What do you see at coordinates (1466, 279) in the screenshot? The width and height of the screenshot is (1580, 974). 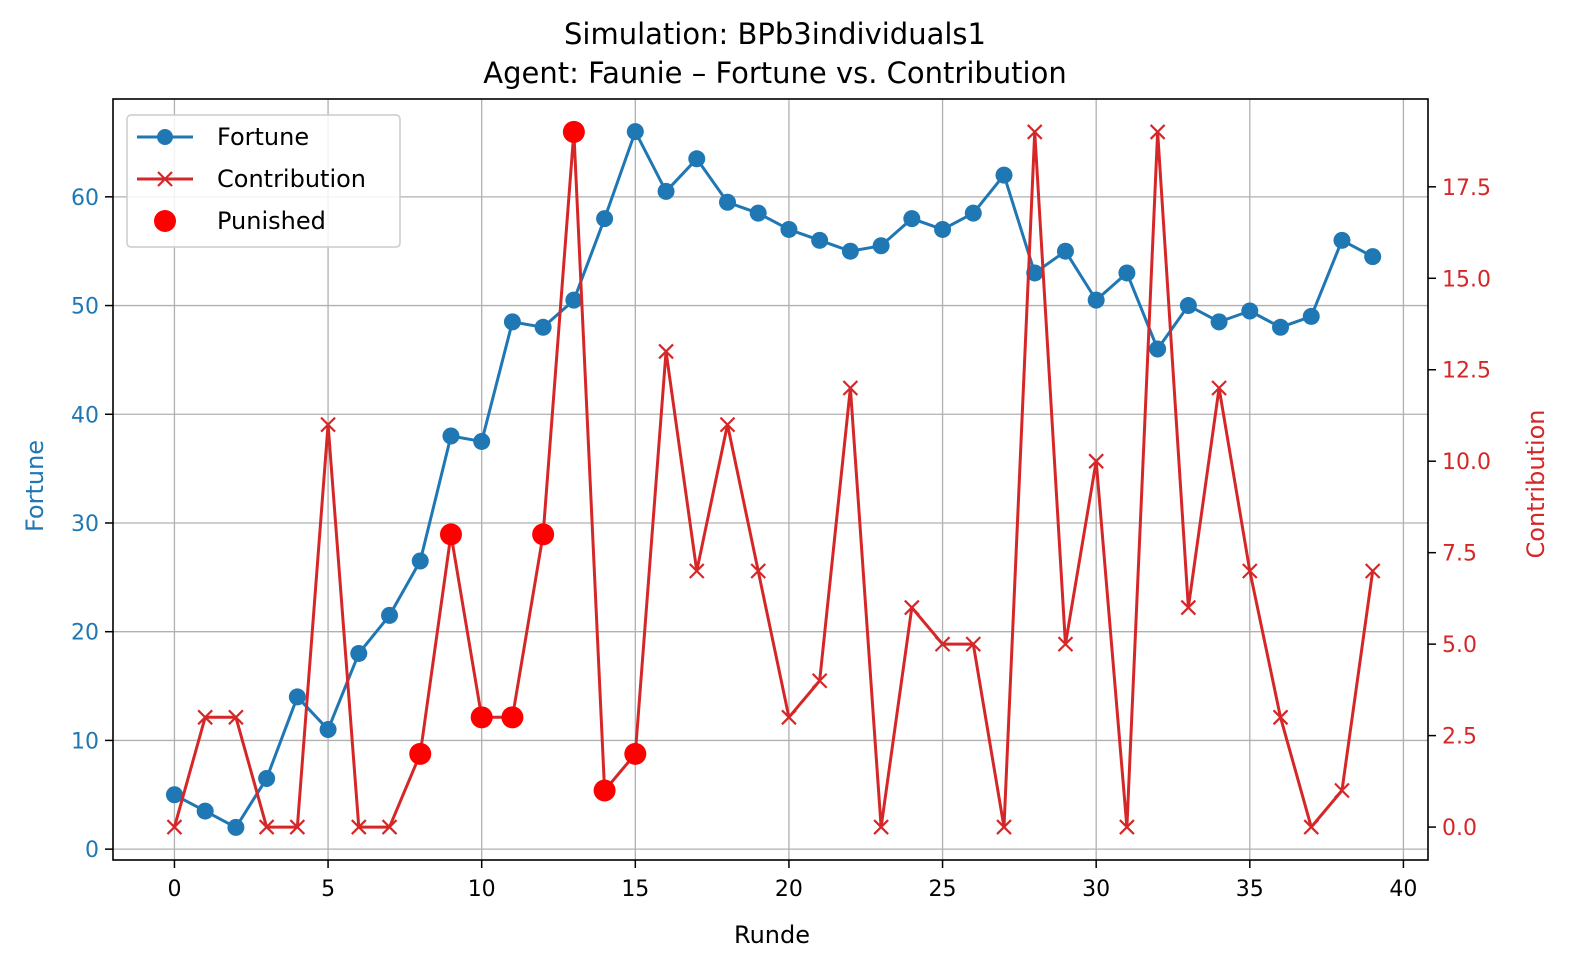 I see `y-right-tick-label: 15.0` at bounding box center [1466, 279].